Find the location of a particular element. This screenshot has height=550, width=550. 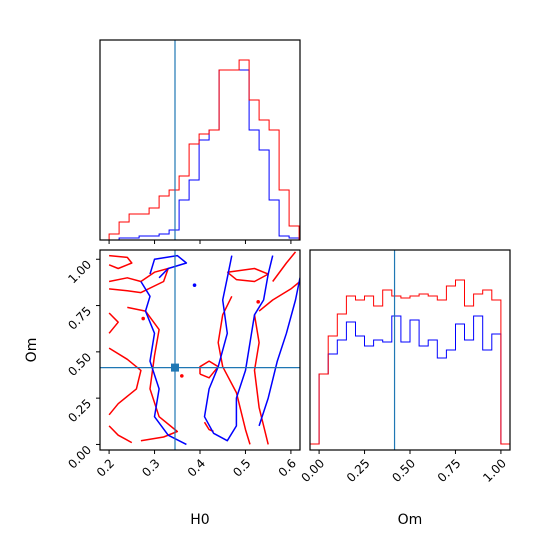

om-xtick-label-2: 0.50 is located at coordinates (403, 470).